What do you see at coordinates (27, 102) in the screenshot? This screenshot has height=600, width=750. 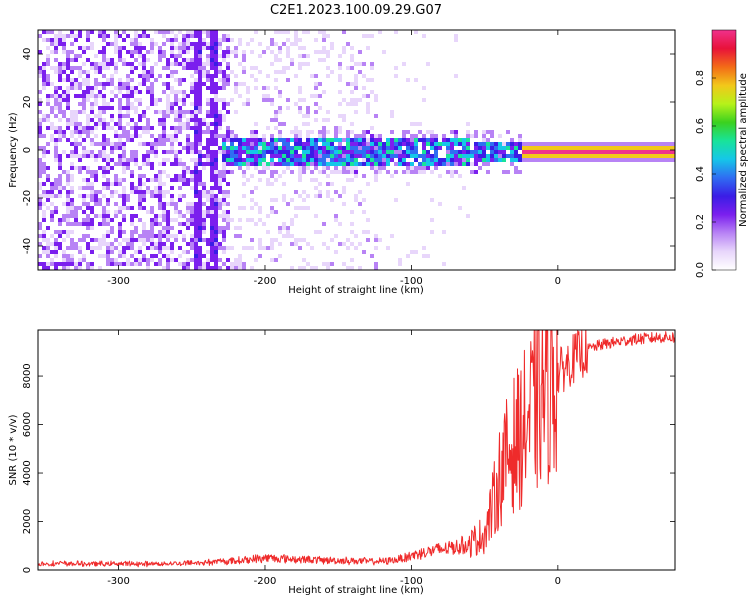 I see `y-tick-label: 20` at bounding box center [27, 102].